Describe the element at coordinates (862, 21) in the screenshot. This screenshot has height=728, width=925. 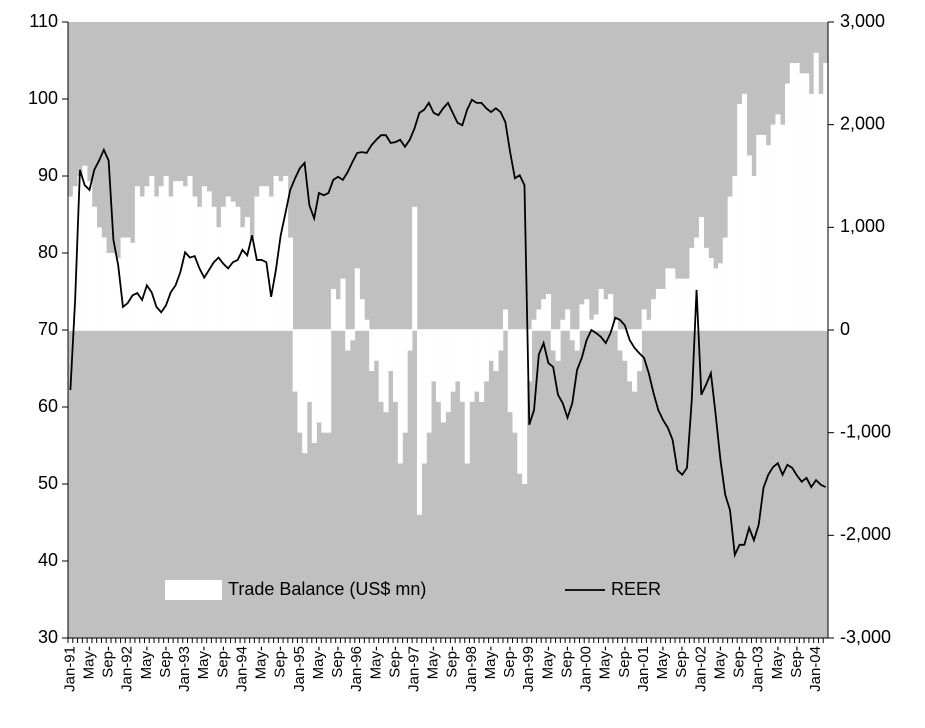
I see `y2-tick-label: 3,000` at that location.